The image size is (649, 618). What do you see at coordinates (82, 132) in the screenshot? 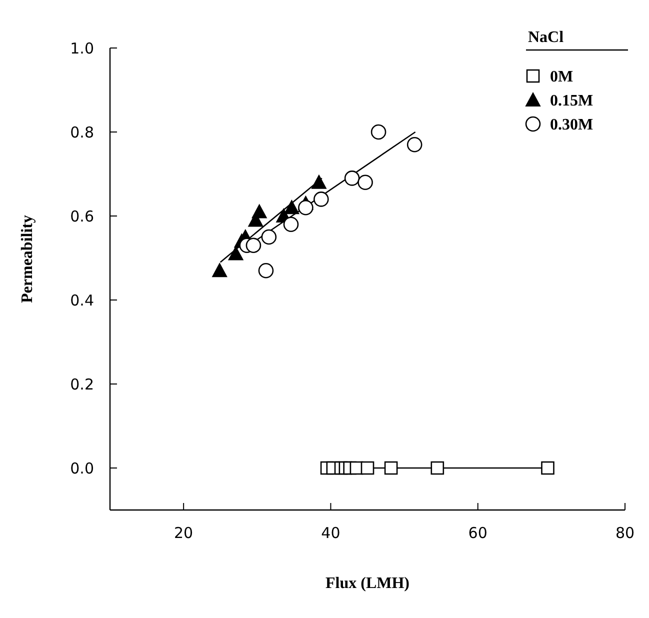
I see `y-tick-label: 0.8` at bounding box center [82, 132].